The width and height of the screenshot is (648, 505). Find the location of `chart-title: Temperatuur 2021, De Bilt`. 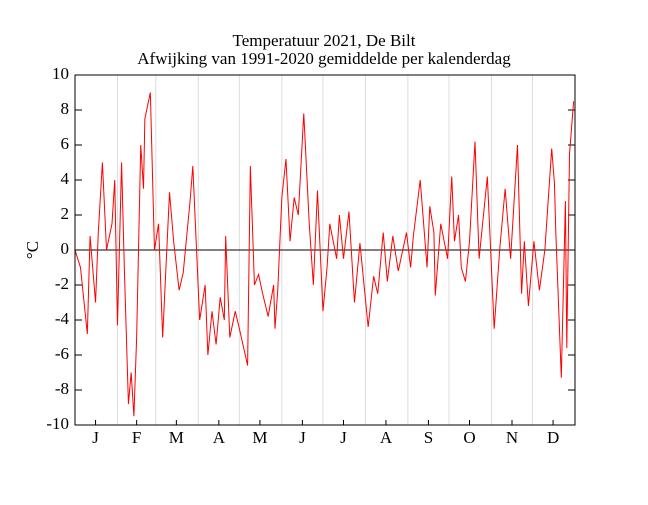

chart-title: Temperatuur 2021, De Bilt is located at coordinates (324, 40).